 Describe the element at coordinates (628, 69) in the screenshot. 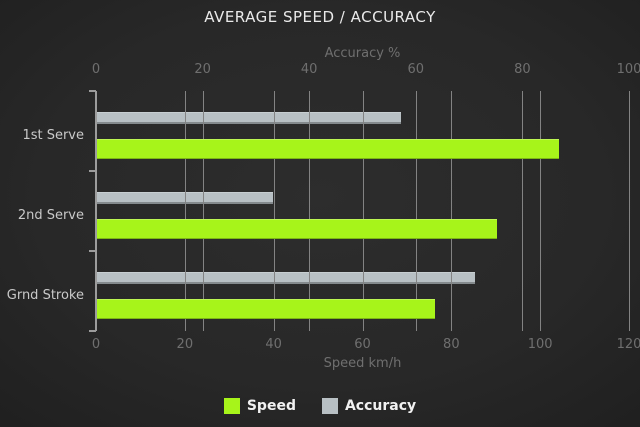

I see `top-axis-tick-label: 100` at that location.